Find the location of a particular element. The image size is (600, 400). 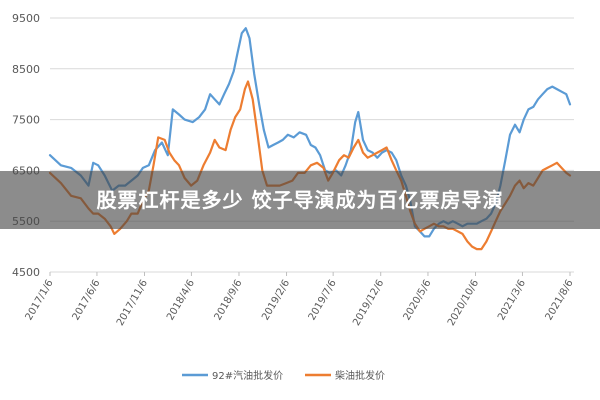

y-tick-label: 4500 is located at coordinates (26, 272).